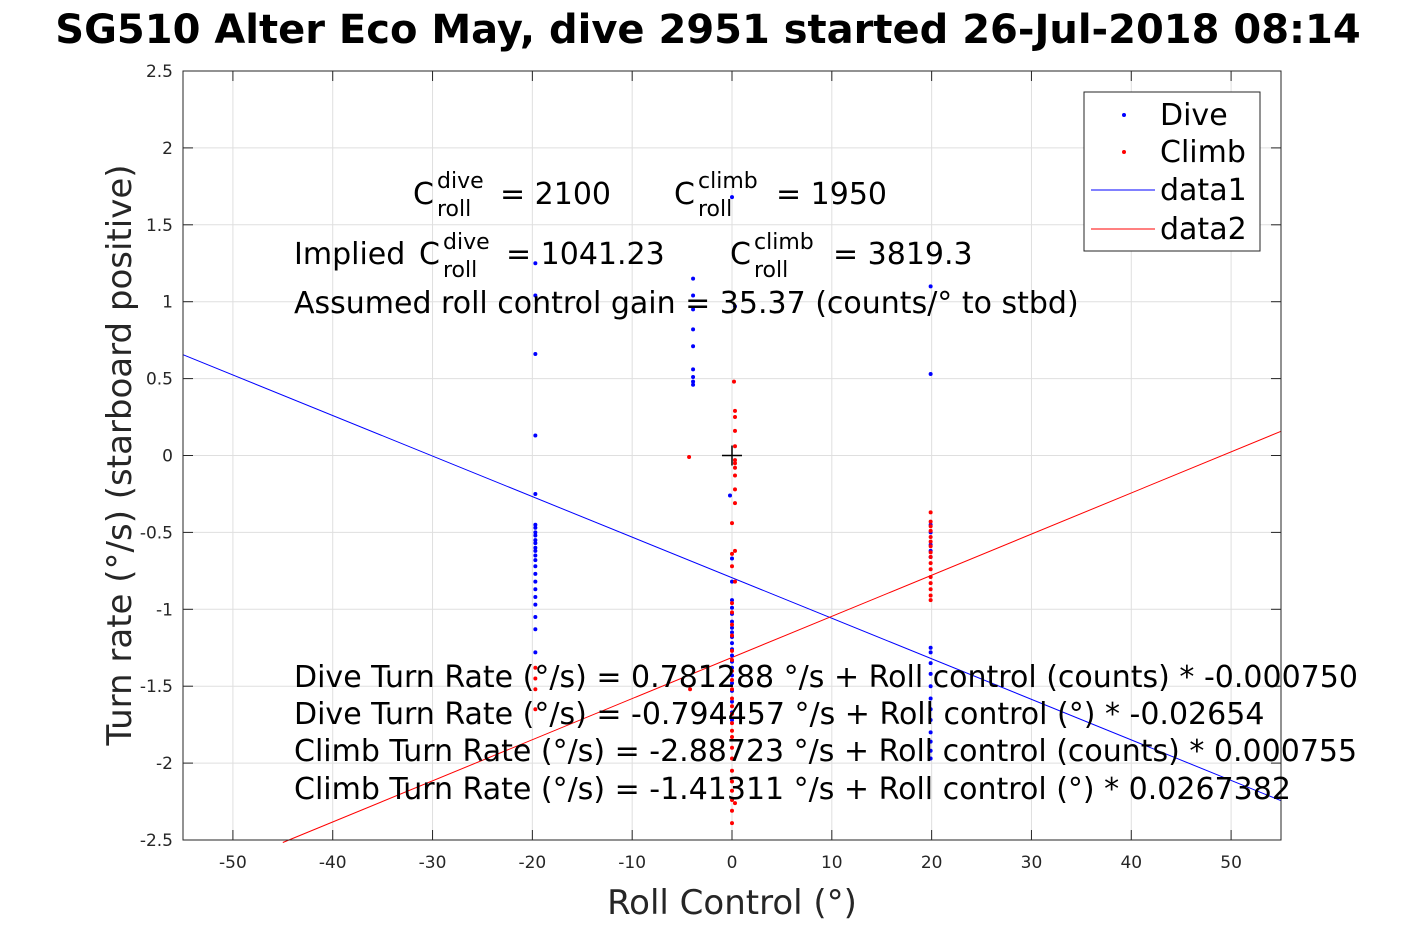 The image size is (1417, 945). I want to click on y-tick-label: -1, so click(164, 610).